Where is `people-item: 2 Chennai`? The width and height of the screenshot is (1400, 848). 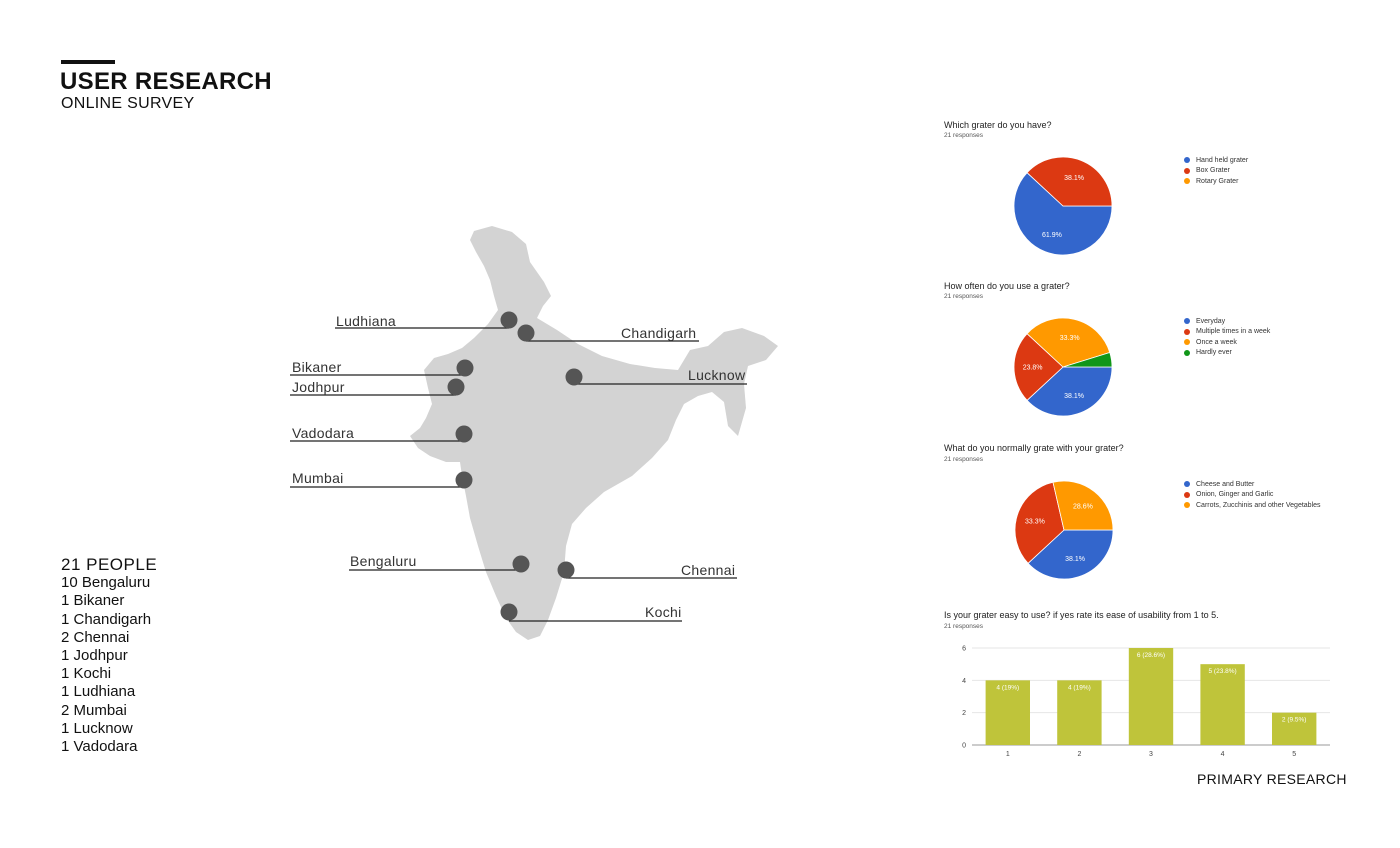 people-item: 2 Chennai is located at coordinates (95, 637).